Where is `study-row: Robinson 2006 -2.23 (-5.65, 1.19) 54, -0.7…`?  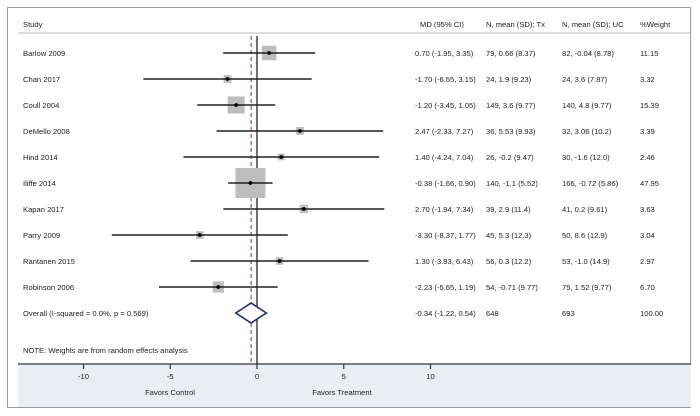
study-row: Robinson 2006 -2.23 (-5.65, 1.19) 54, -0.7… is located at coordinates (339, 287).